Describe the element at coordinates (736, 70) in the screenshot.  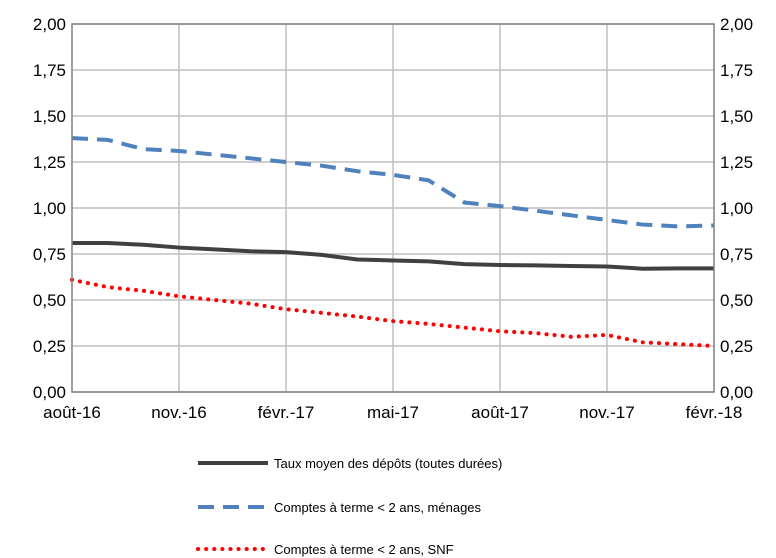
I see `y-tick-label-right: 1,75` at that location.